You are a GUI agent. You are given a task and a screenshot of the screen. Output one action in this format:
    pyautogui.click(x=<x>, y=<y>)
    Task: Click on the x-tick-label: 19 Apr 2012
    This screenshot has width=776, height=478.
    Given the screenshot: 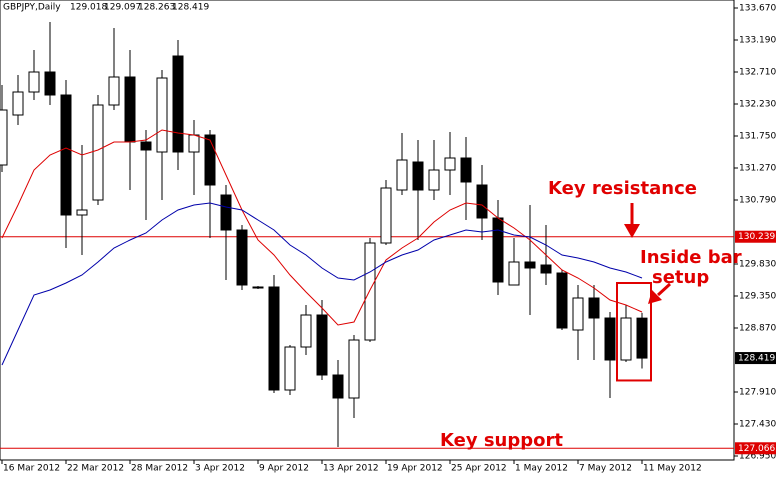 What is the action you would take?
    pyautogui.click(x=415, y=469)
    